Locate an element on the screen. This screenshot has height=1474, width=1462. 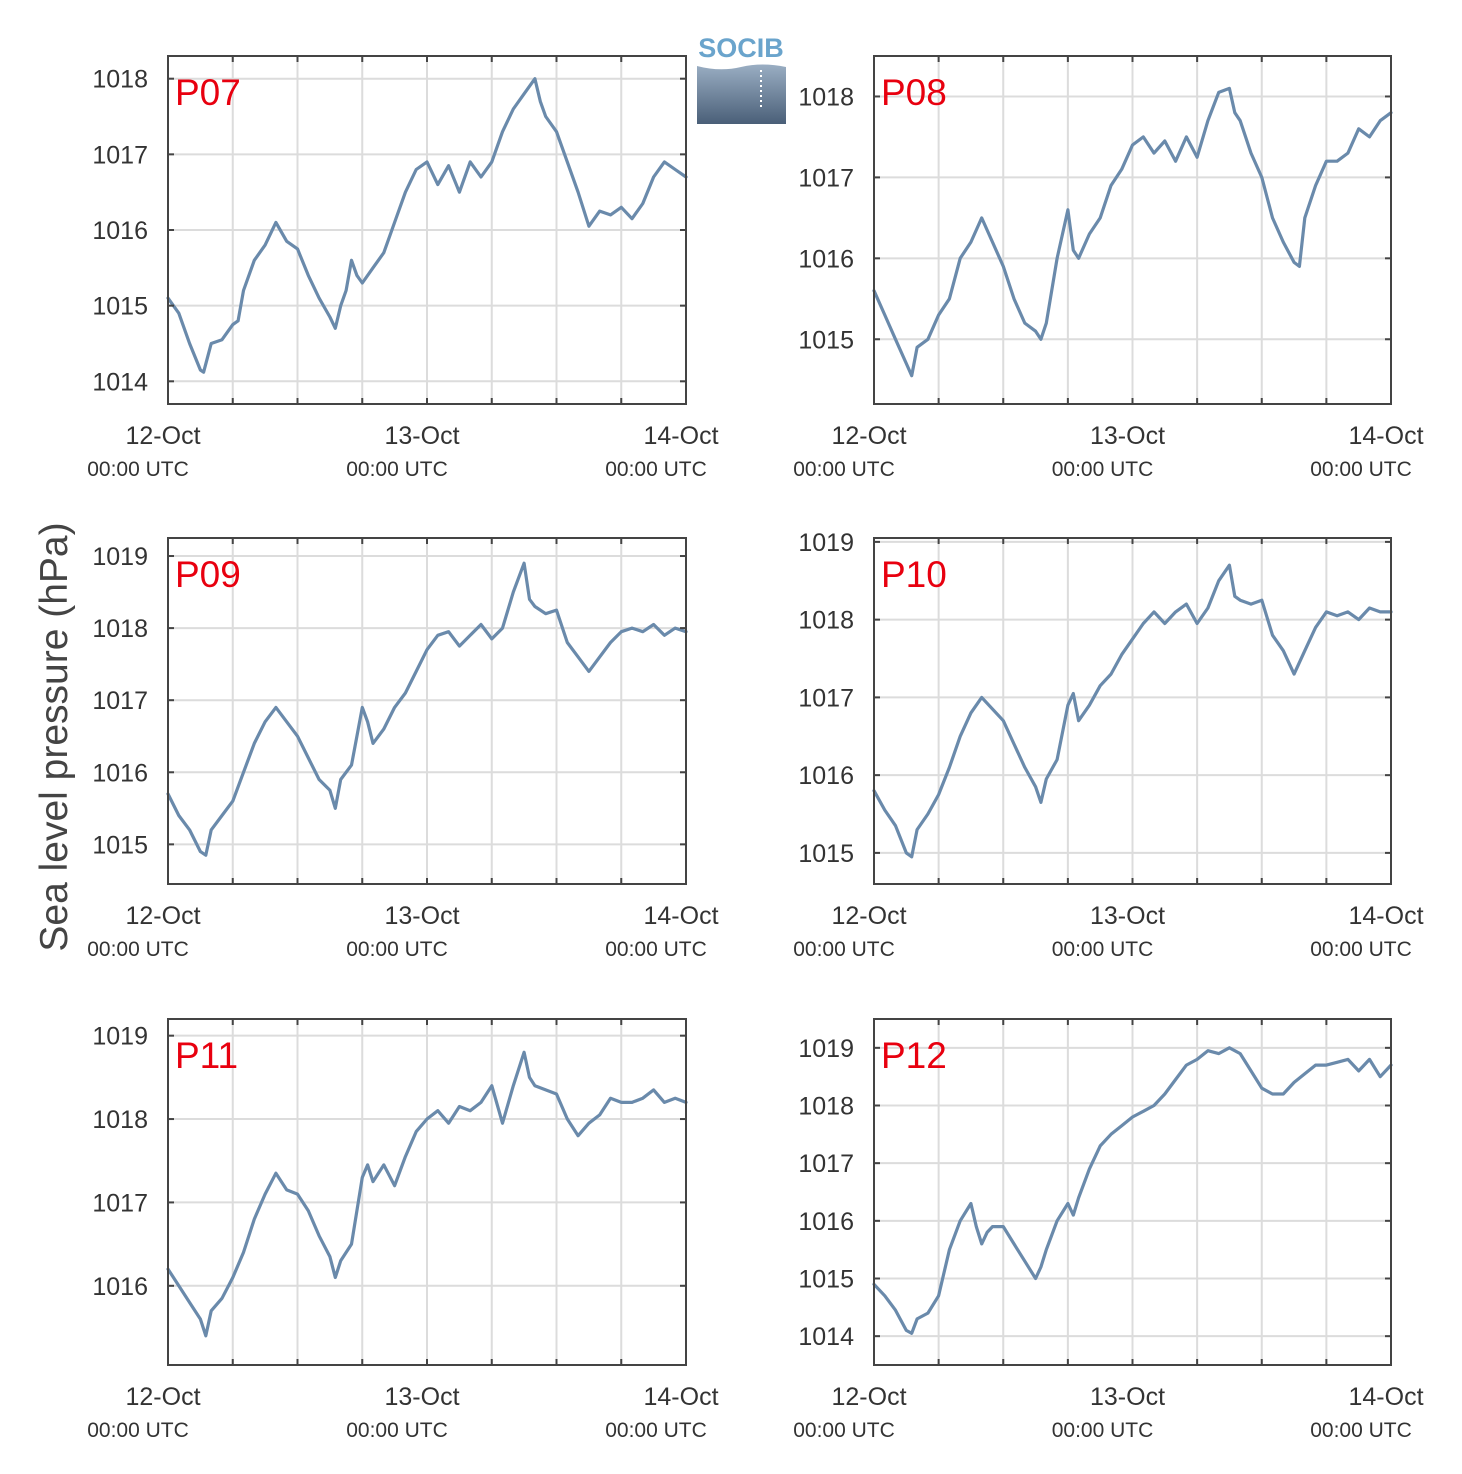
logo-text: SOCIB is located at coordinates (741, 48).